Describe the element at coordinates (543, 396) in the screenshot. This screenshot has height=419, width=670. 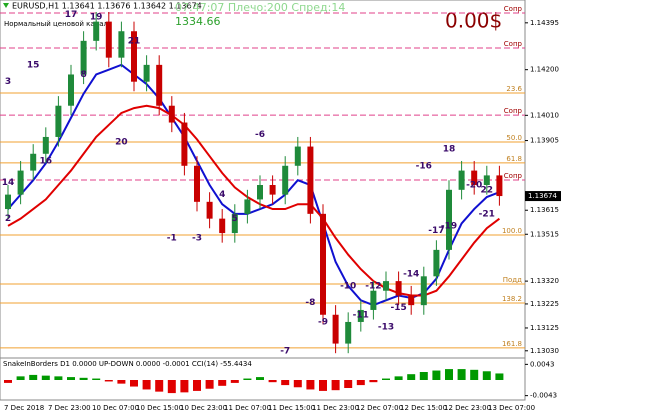
I see `panel-tick-label: -0.0043` at that location.